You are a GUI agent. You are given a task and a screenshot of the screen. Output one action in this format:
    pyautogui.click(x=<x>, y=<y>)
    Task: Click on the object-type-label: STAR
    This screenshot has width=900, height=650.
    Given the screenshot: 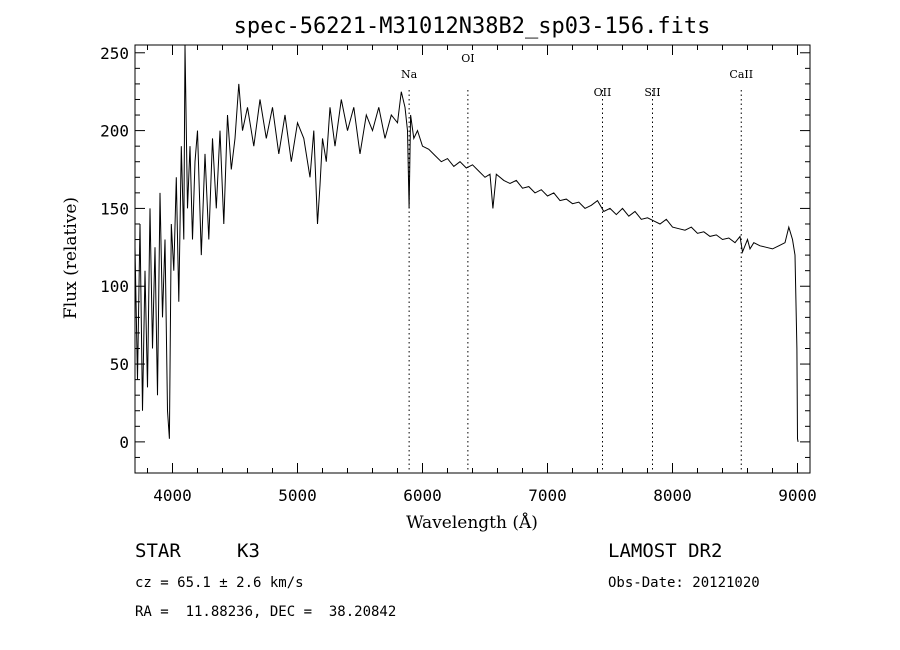 What is the action you would take?
    pyautogui.click(x=158, y=551)
    